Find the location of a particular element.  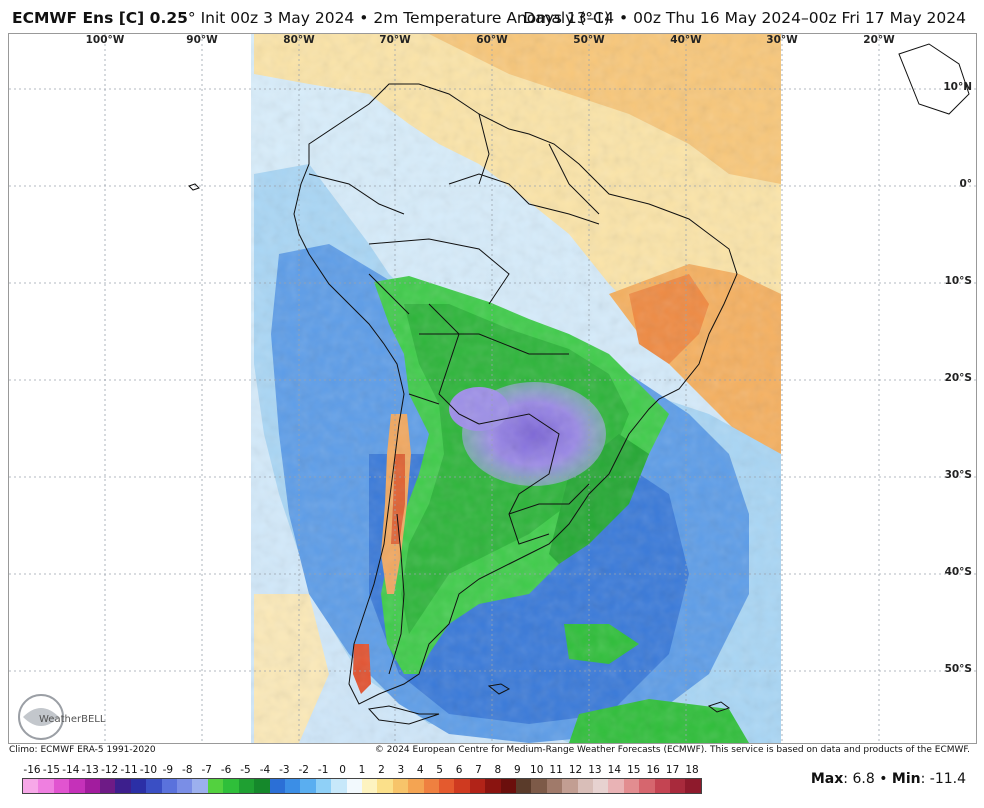

lat-label-10n: 10°N is located at coordinates (957, 87).